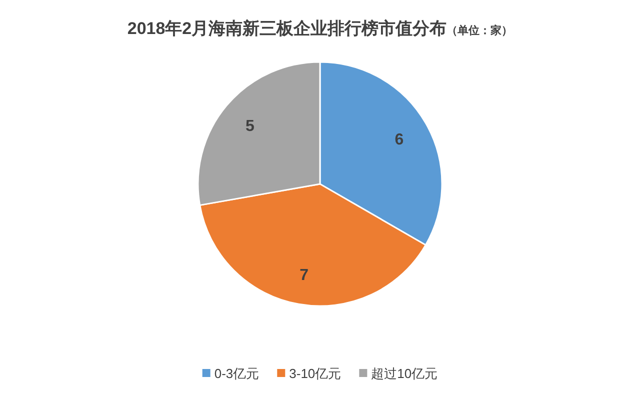 This screenshot has height=399, width=640. Describe the element at coordinates (237, 373) in the screenshot. I see `legend-label: 0-3亿元` at that location.